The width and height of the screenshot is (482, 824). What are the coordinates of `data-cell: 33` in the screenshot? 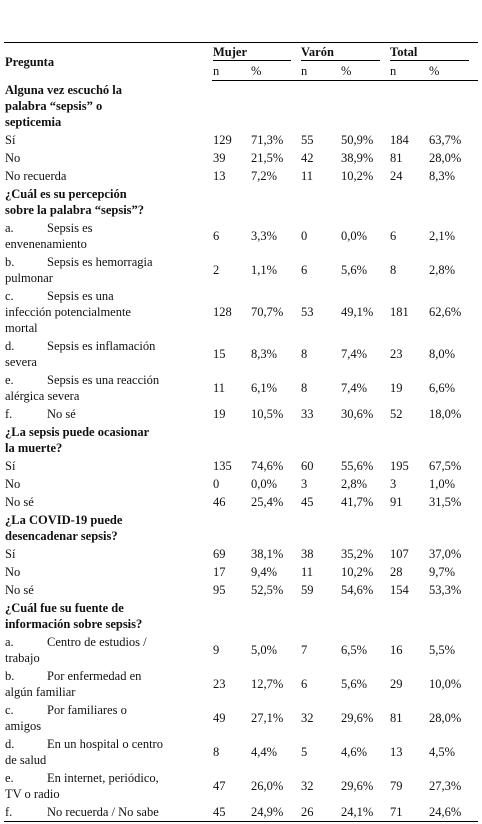 It's located at (307, 413).